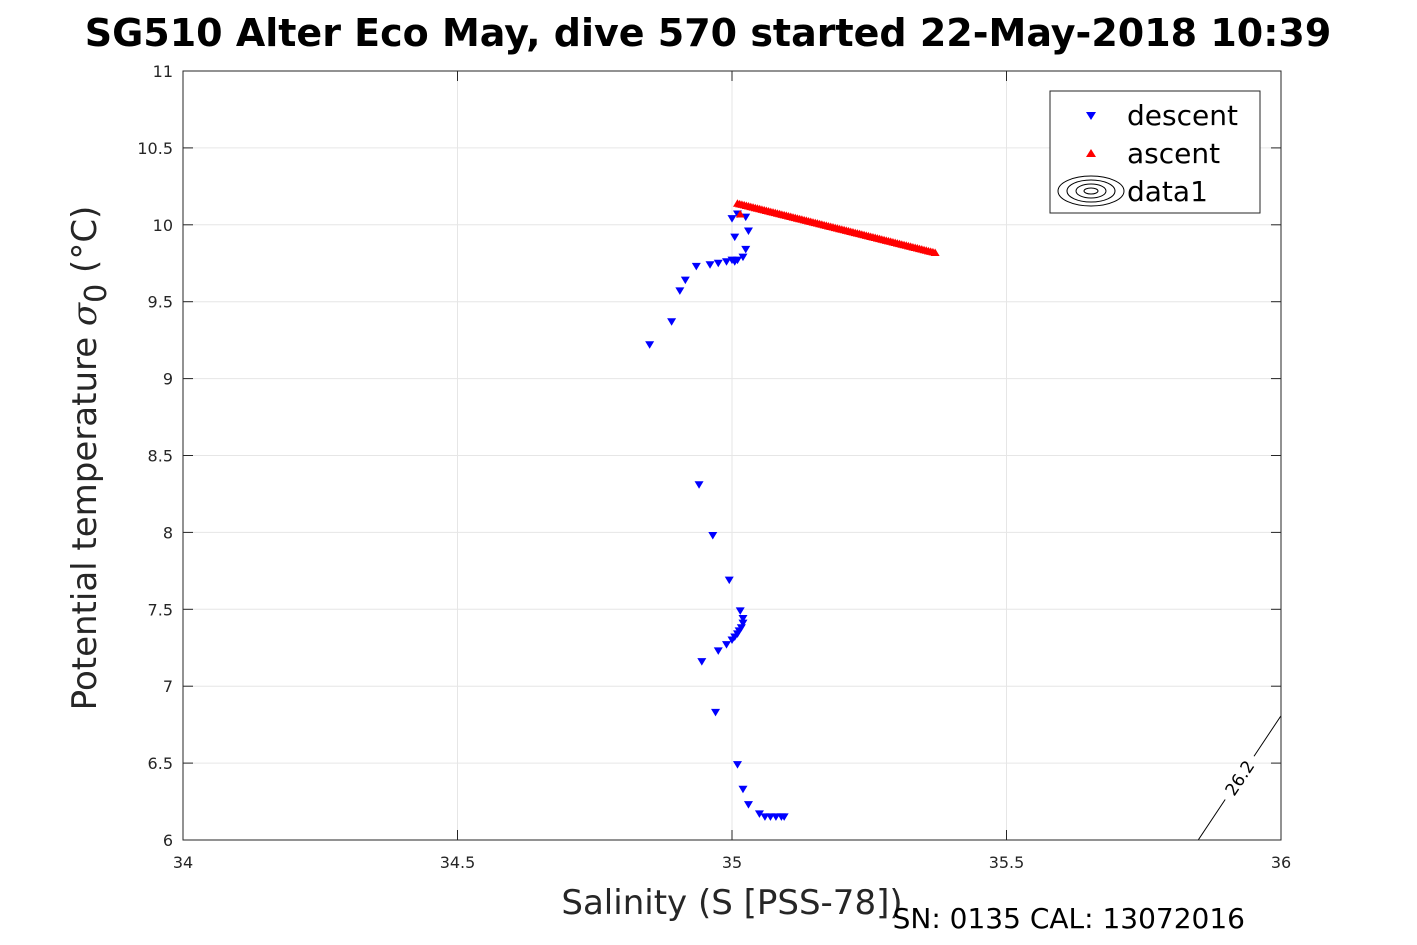 Image resolution: width=1417 pixels, height=945 pixels. I want to click on legend-data1-label: data1, so click(1167, 191).